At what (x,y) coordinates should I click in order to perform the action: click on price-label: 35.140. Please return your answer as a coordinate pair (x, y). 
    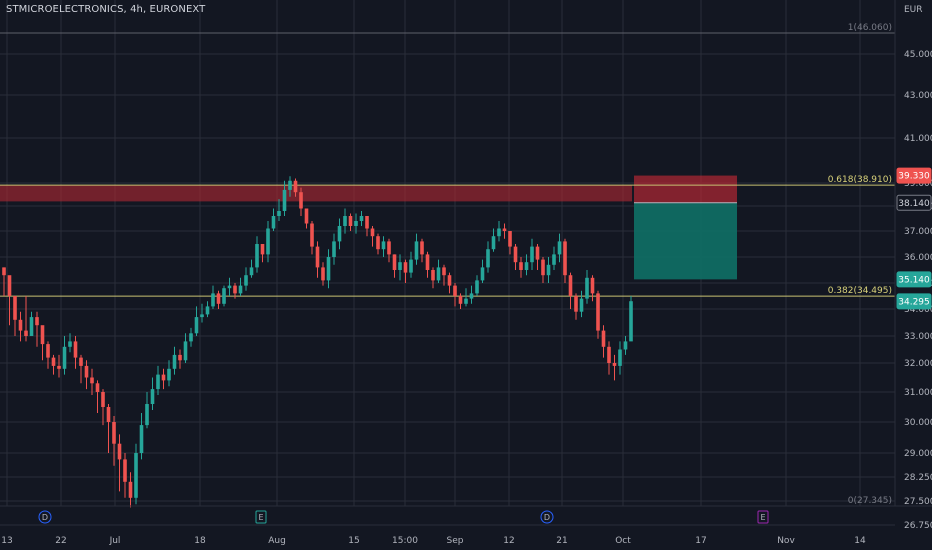
    Looking at the image, I should click on (914, 279).